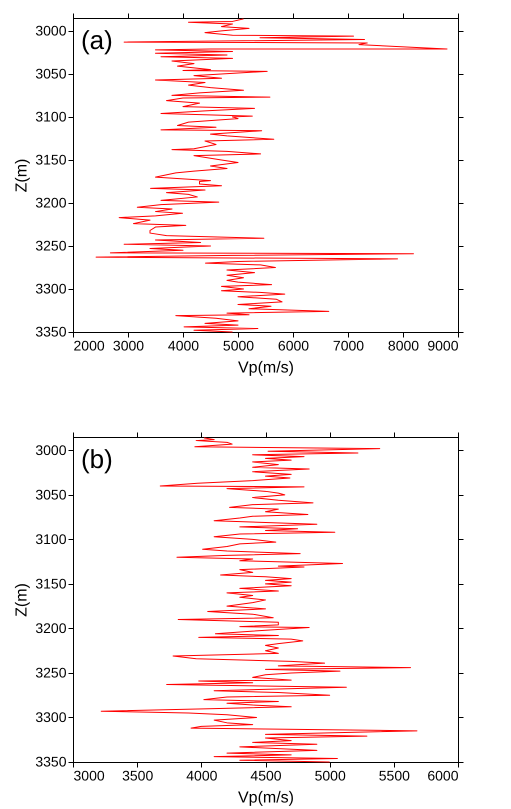 This screenshot has width=511, height=809. Describe the element at coordinates (394, 776) in the screenshot. I see `x-tick-label: 5500` at that location.